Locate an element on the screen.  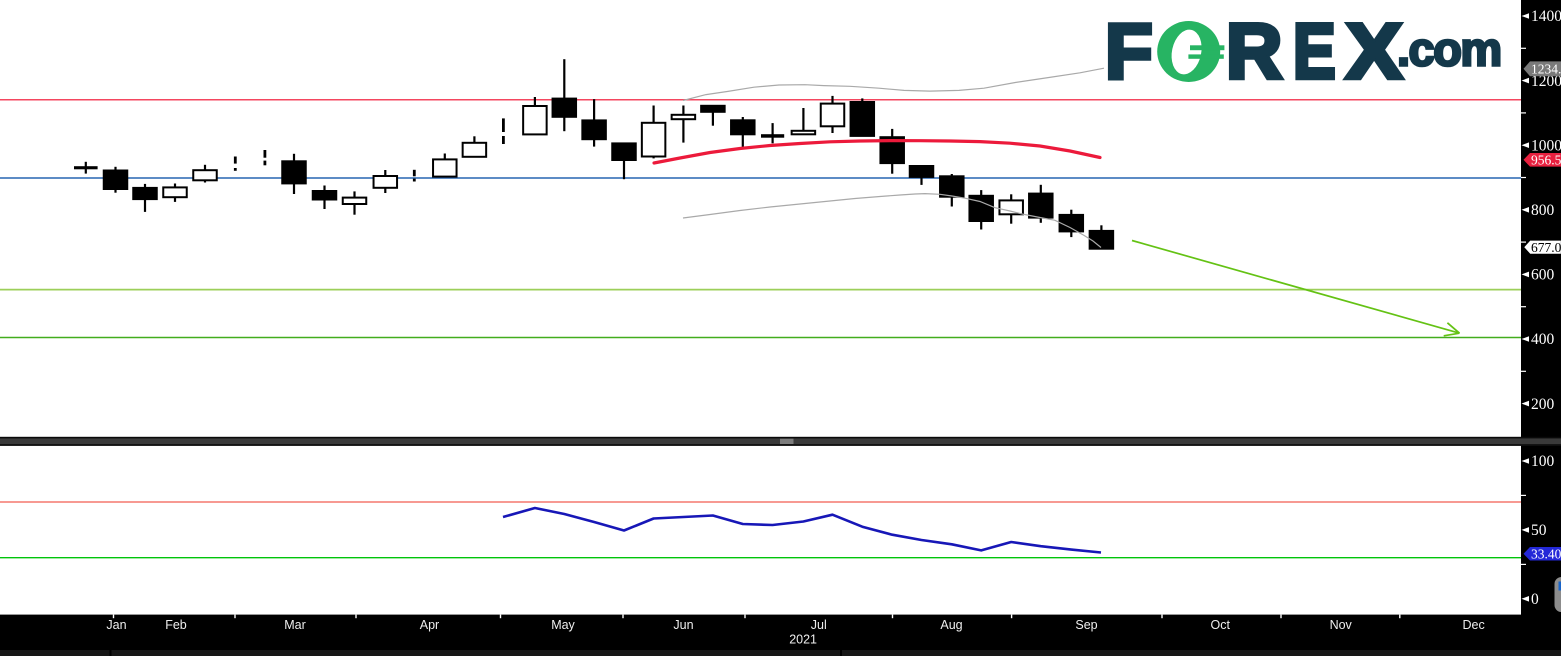
svg-text: 33.40 is located at coordinates (1546, 554).